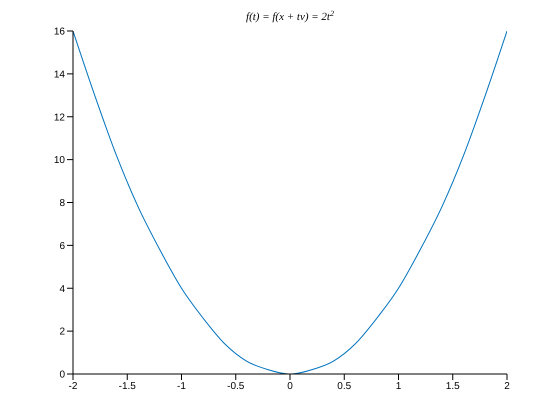  Describe the element at coordinates (62, 204) in the screenshot. I see `y-tick-label: 8` at that location.